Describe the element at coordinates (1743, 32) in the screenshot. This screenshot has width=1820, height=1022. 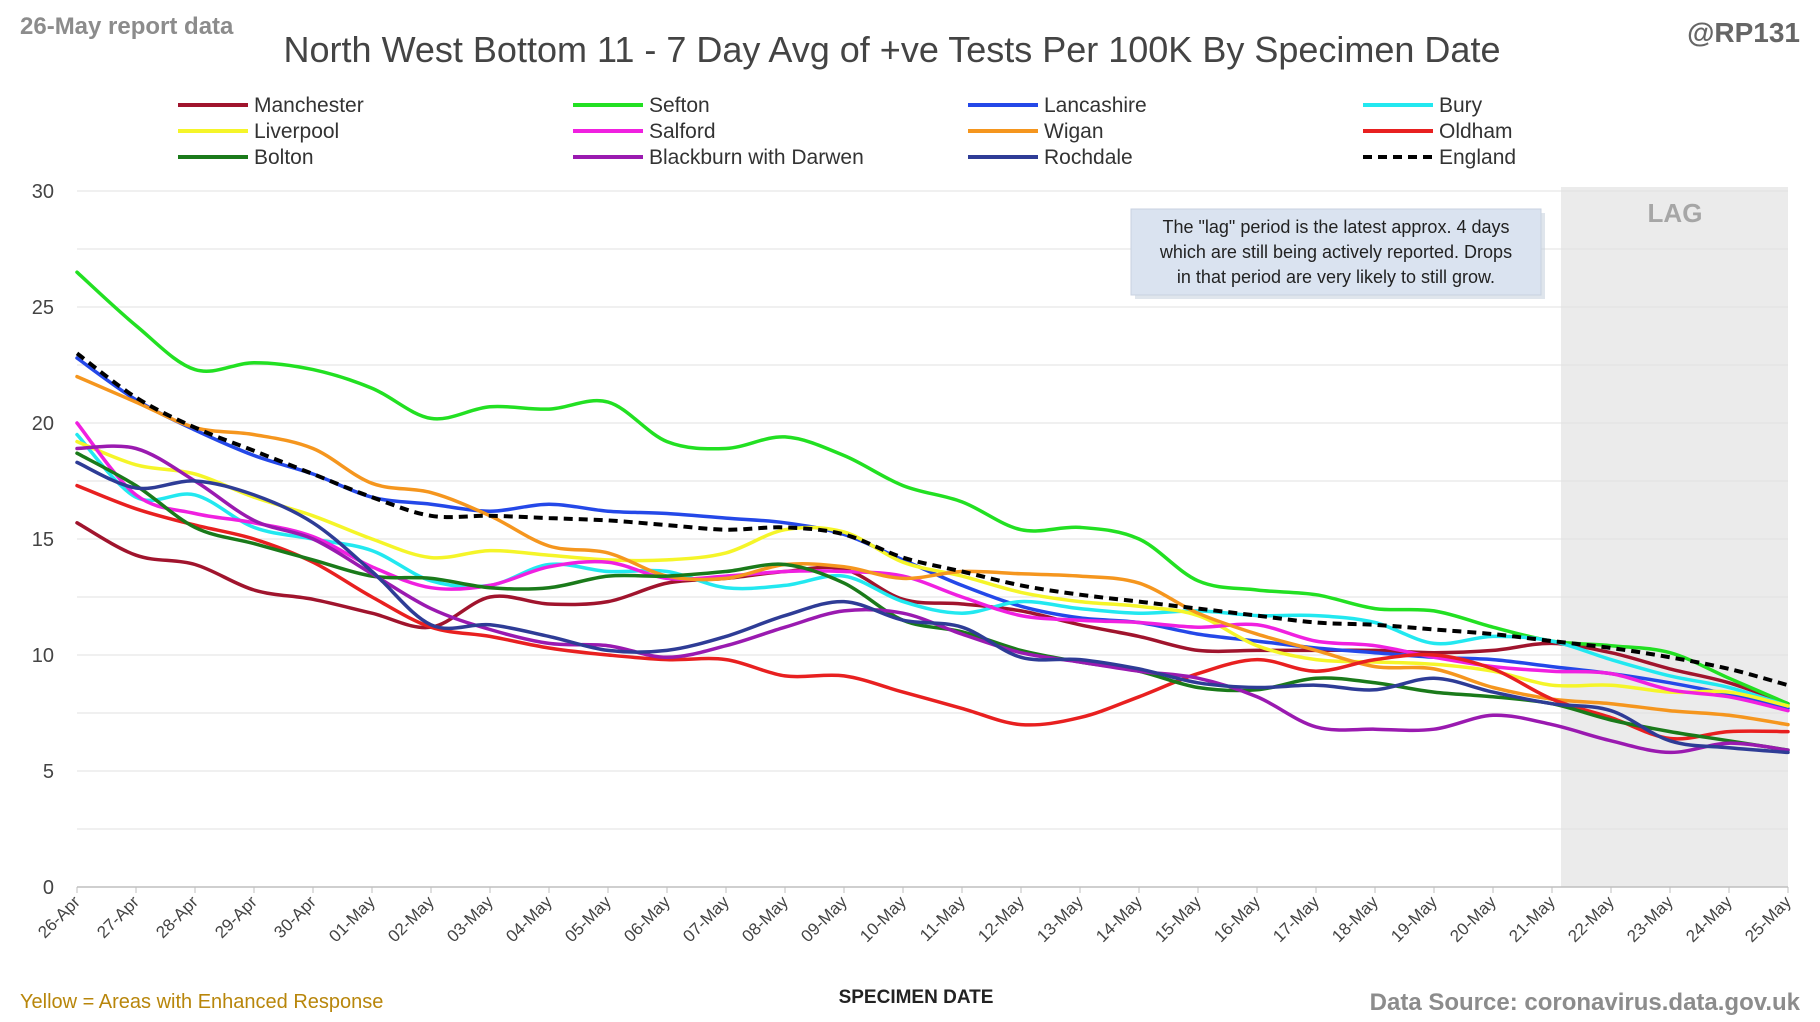
I see `author-handle: @RP131` at that location.